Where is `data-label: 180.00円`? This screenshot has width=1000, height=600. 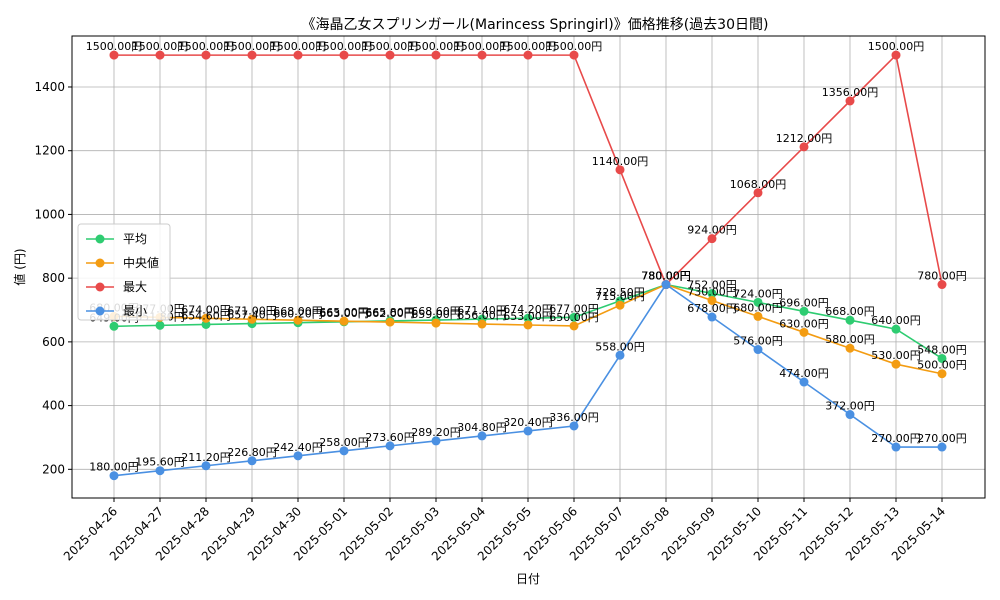 data-label: 180.00円 is located at coordinates (114, 467).